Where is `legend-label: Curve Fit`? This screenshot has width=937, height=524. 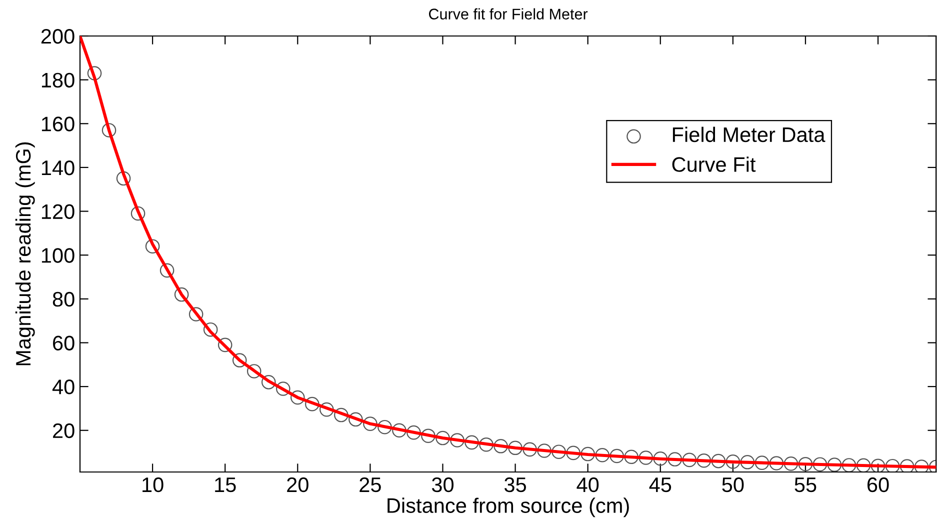 legend-label: Curve Fit is located at coordinates (714, 164).